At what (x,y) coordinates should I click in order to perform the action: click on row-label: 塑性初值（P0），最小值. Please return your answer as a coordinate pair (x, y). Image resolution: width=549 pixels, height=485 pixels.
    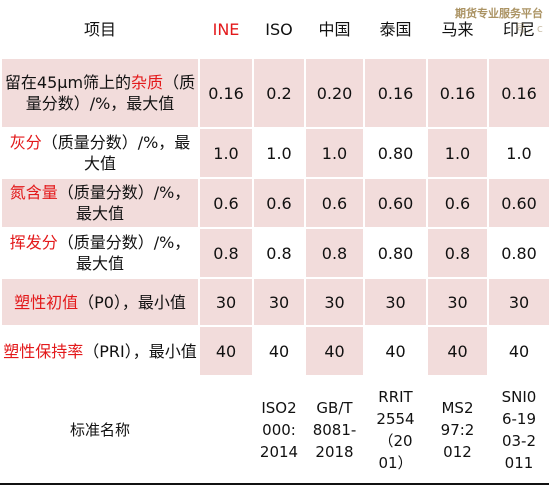
    Looking at the image, I should click on (100, 302).